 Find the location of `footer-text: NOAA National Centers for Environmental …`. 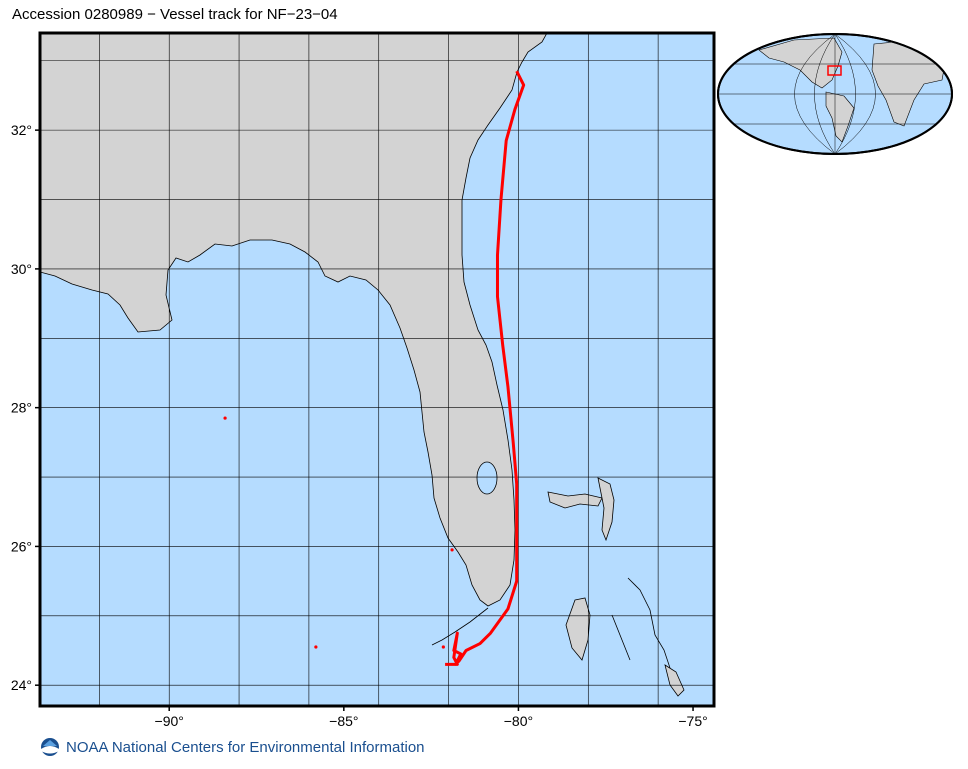

footer-text: NOAA National Centers for Environmental … is located at coordinates (245, 747).